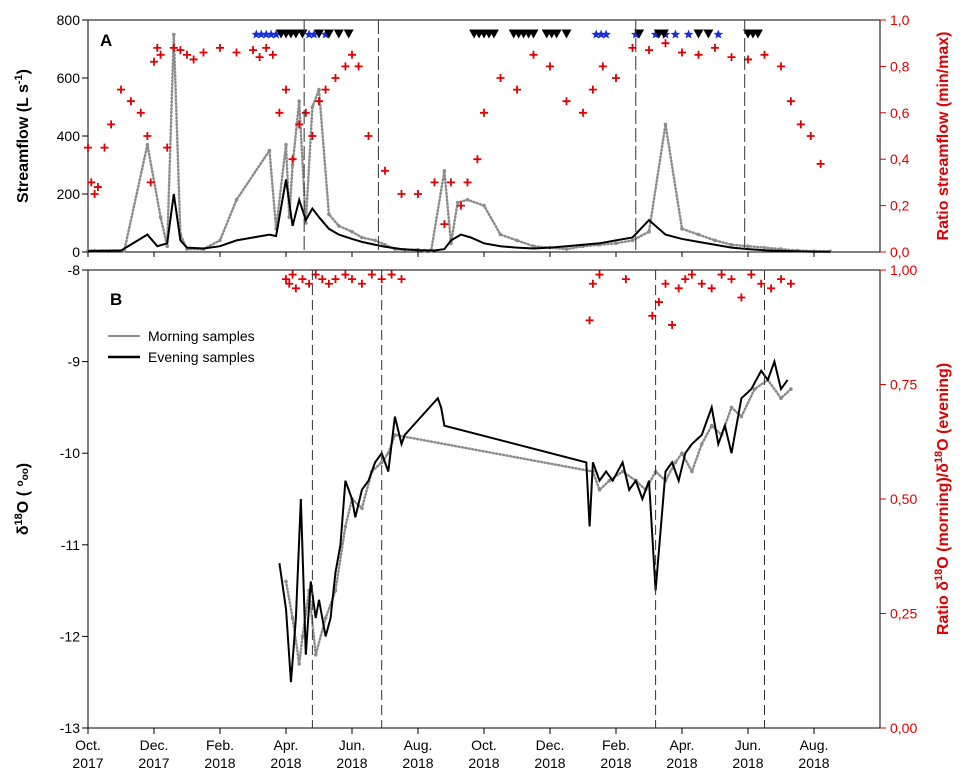 The image size is (966, 777). What do you see at coordinates (903, 614) in the screenshot?
I see `b-y2-tick-label: 0,25` at bounding box center [903, 614].